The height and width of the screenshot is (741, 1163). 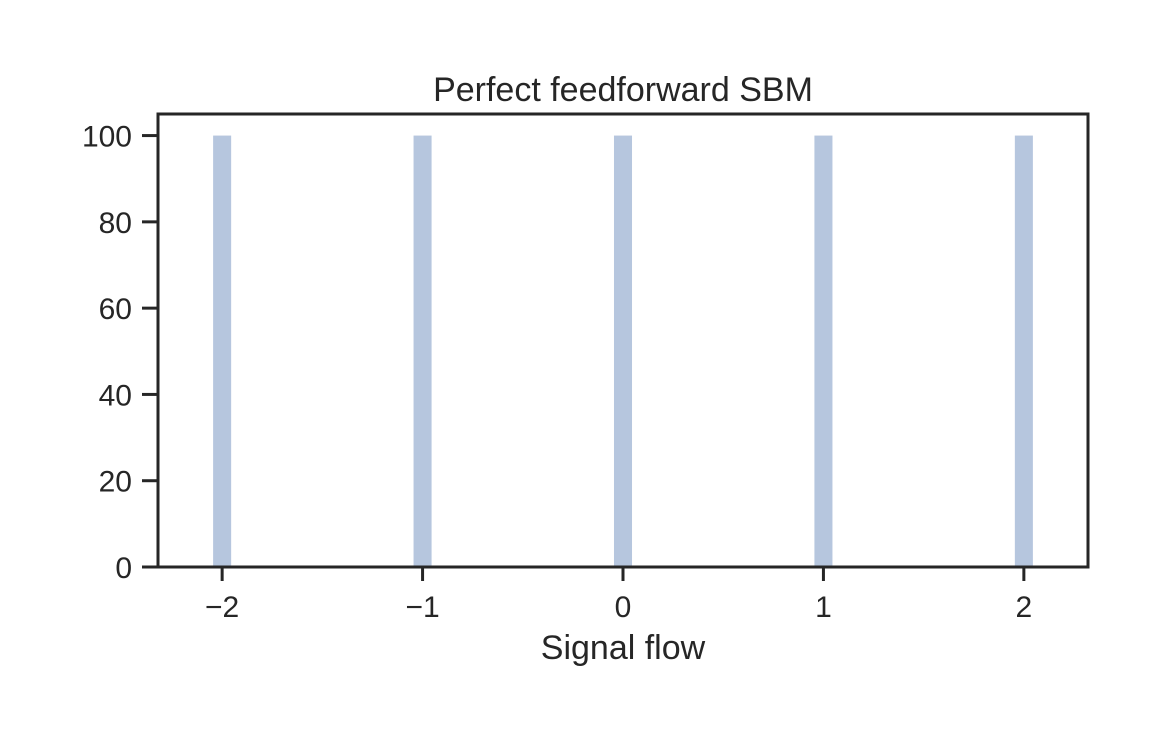 What do you see at coordinates (623, 648) in the screenshot?
I see `x-axis-label: Signal flow` at bounding box center [623, 648].